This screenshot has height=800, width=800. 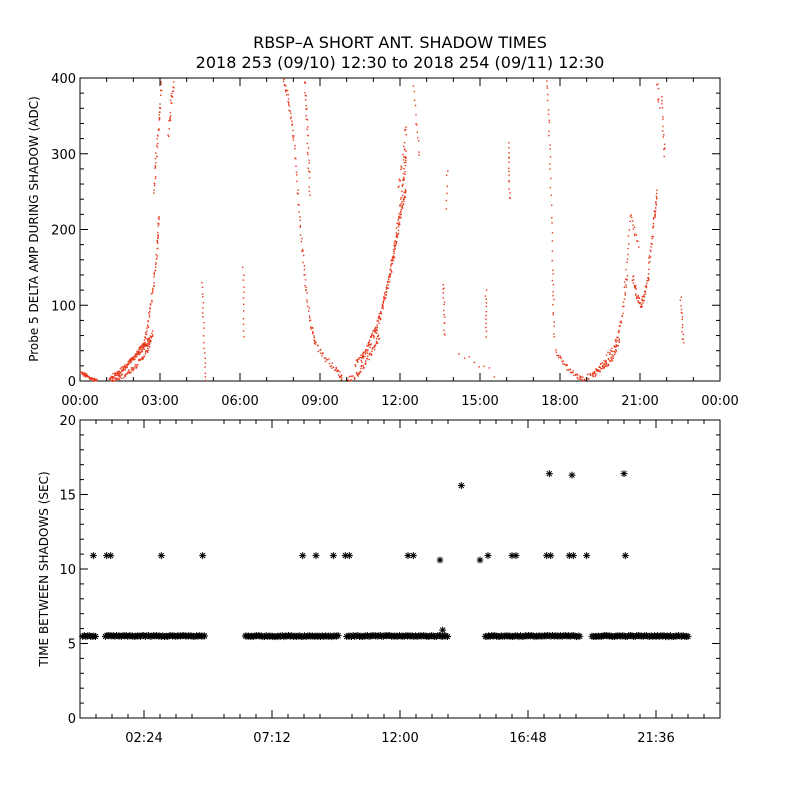 What do you see at coordinates (559, 401) in the screenshot?
I see `top-x-tick-label: 18:00` at bounding box center [559, 401].